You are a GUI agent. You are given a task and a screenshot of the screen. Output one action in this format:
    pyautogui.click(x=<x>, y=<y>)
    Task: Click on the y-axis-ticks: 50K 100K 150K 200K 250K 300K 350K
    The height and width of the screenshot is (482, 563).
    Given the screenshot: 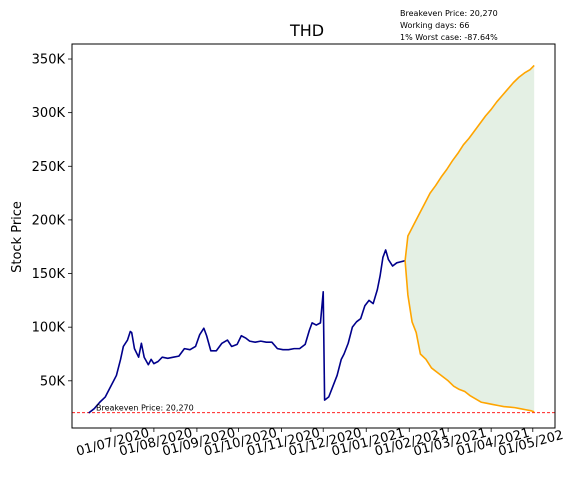 What is the action you would take?
    pyautogui.click(x=52, y=221)
    